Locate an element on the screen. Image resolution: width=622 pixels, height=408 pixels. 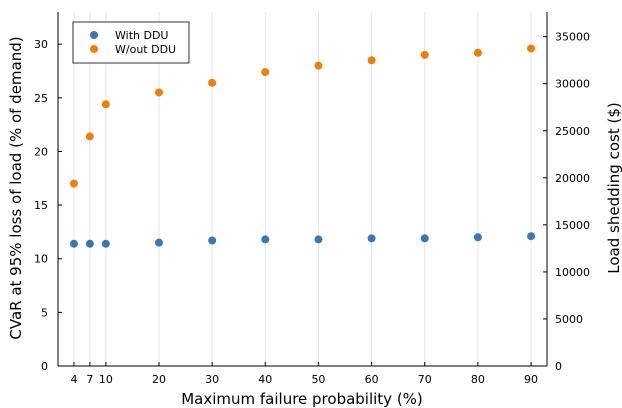
x-tick-label: 50 is located at coordinates (318, 379).